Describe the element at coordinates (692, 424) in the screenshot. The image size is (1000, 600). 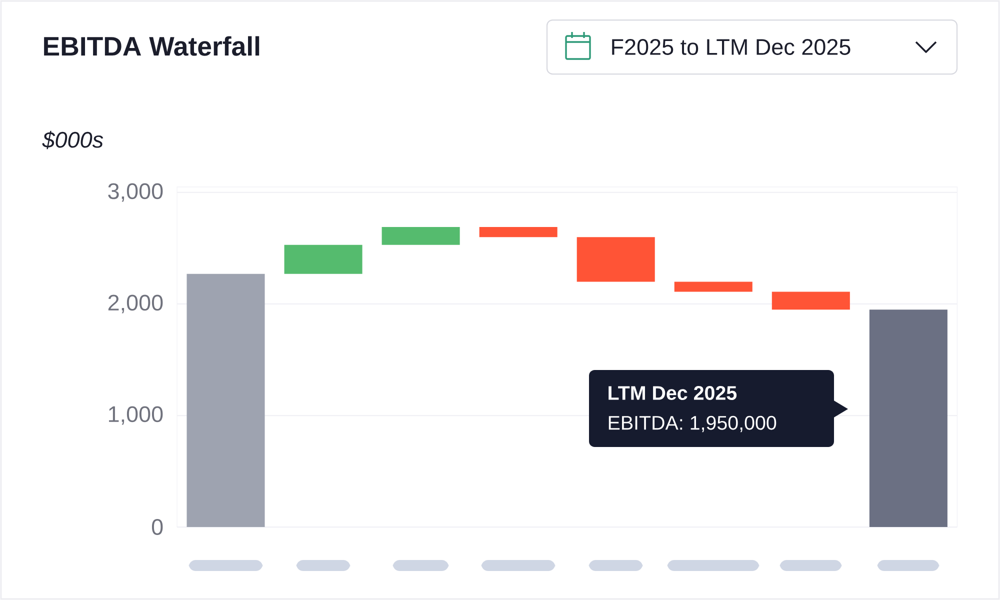
I see `annotation: EBITDA: 1,950,000` at that location.